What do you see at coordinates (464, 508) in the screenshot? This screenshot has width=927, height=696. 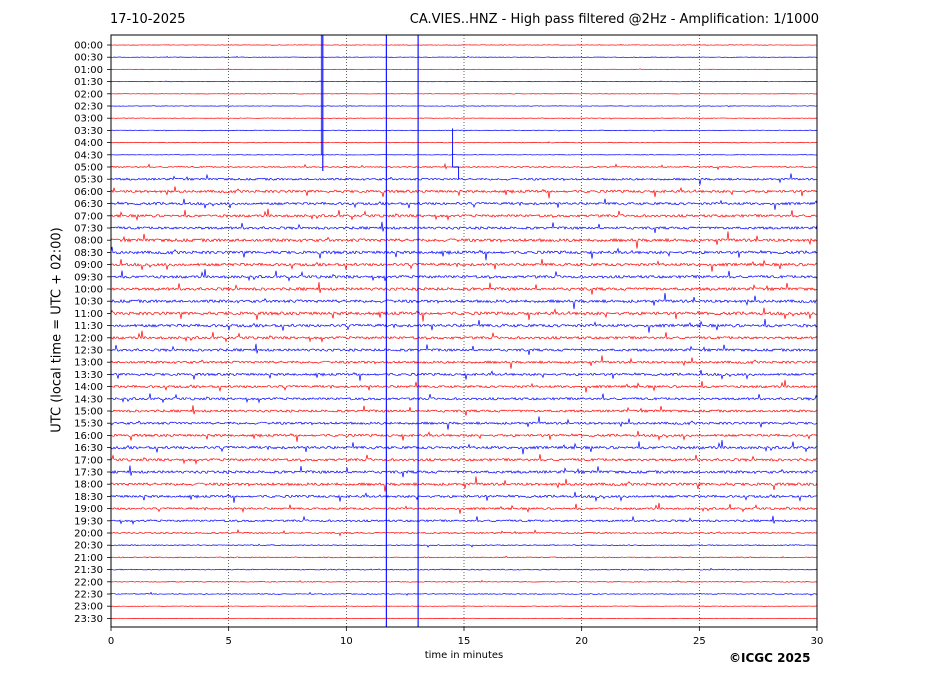 I see `trace-row-1900` at bounding box center [464, 508].